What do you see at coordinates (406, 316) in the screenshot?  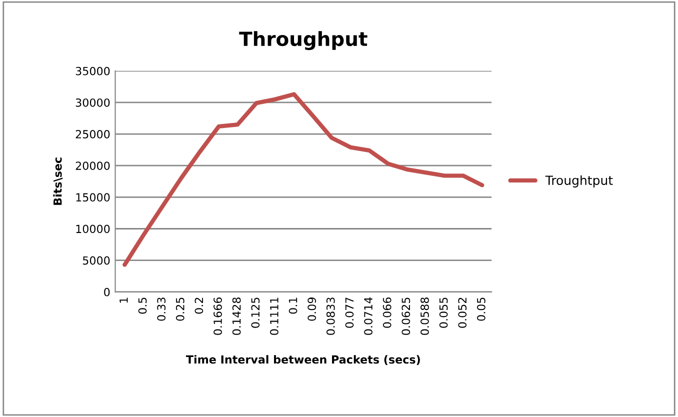 I see `x-tick-label: 0.0625` at bounding box center [406, 316].